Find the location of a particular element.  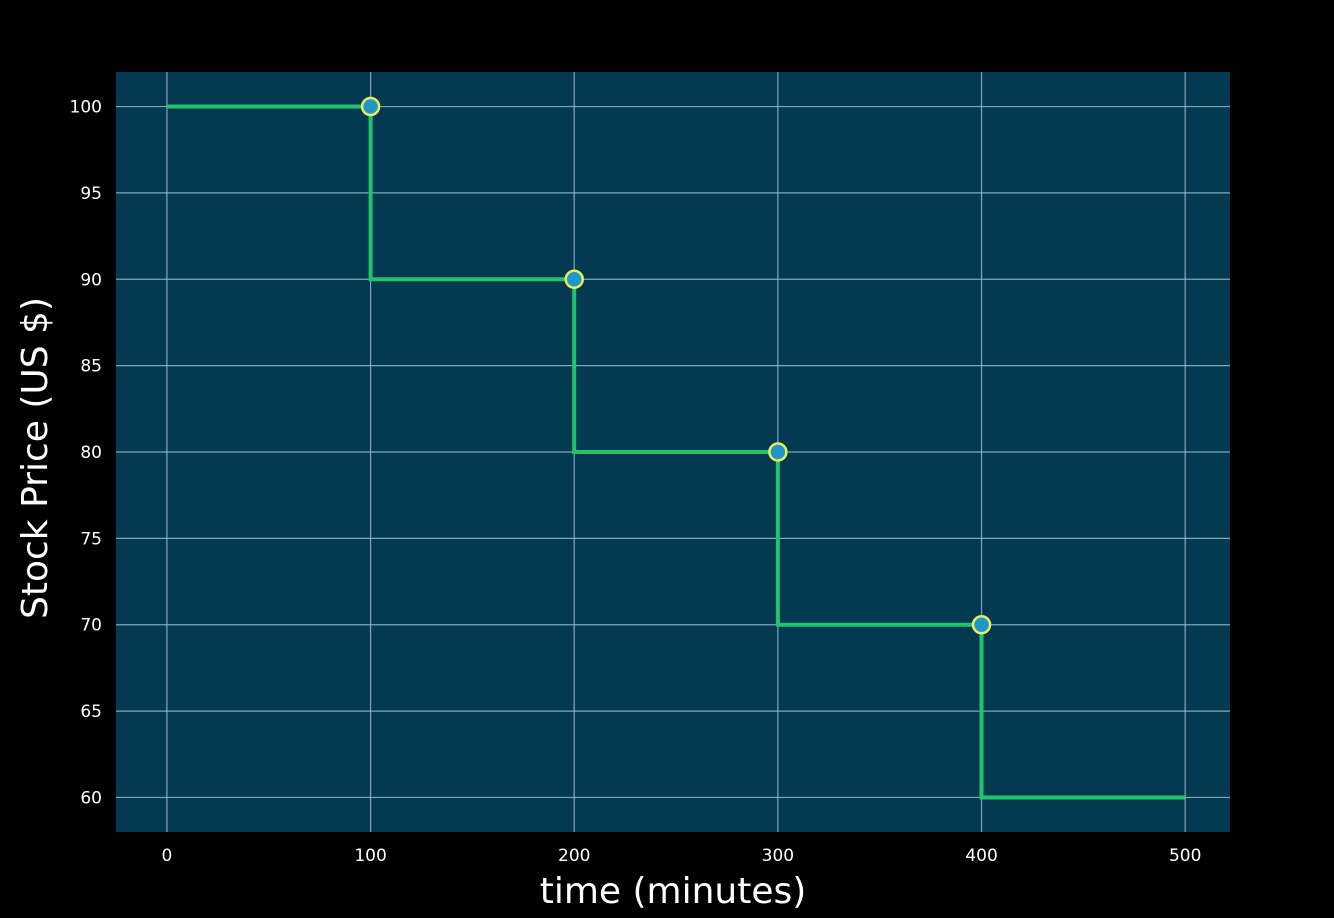

y-tick-label: 65 is located at coordinates (91, 712).